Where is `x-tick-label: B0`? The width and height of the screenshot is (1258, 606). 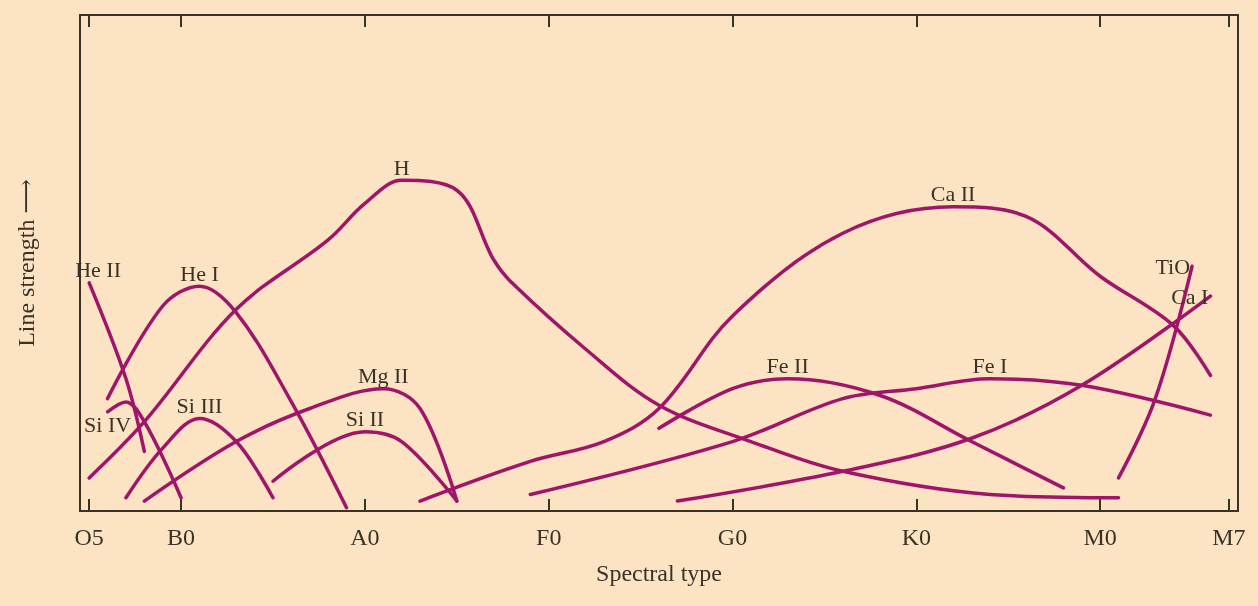 x-tick-label: B0 is located at coordinates (181, 537).